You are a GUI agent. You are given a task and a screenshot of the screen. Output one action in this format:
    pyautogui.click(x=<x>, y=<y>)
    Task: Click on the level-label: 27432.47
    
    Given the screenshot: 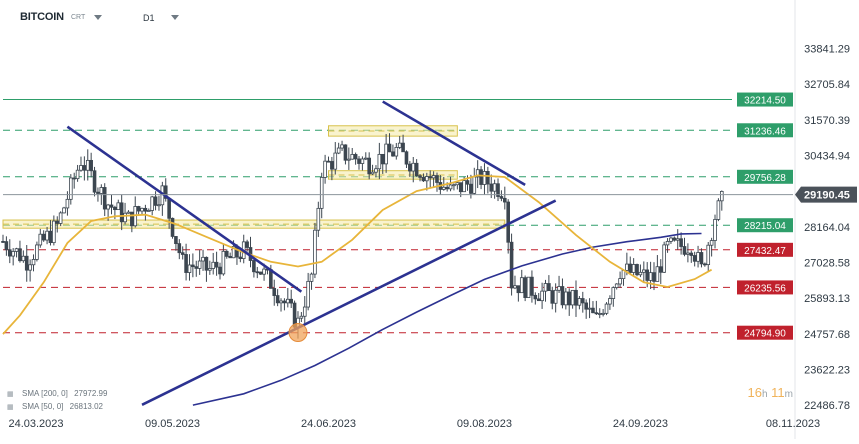 What is the action you would take?
    pyautogui.click(x=765, y=251)
    